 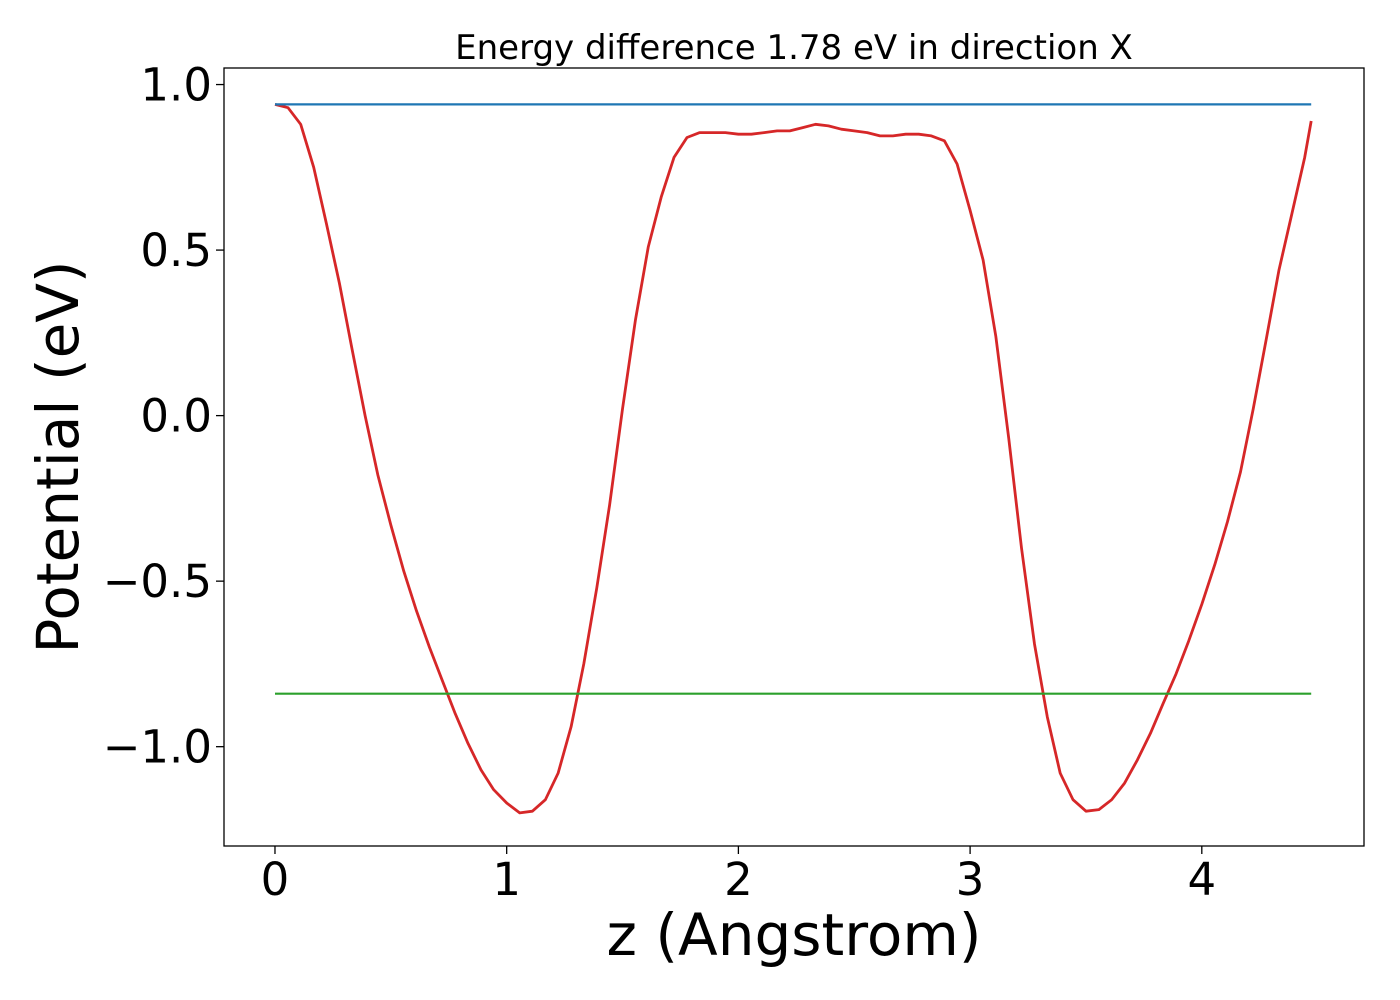 I want to click on y-tick-label: −0.5, so click(x=157, y=581).